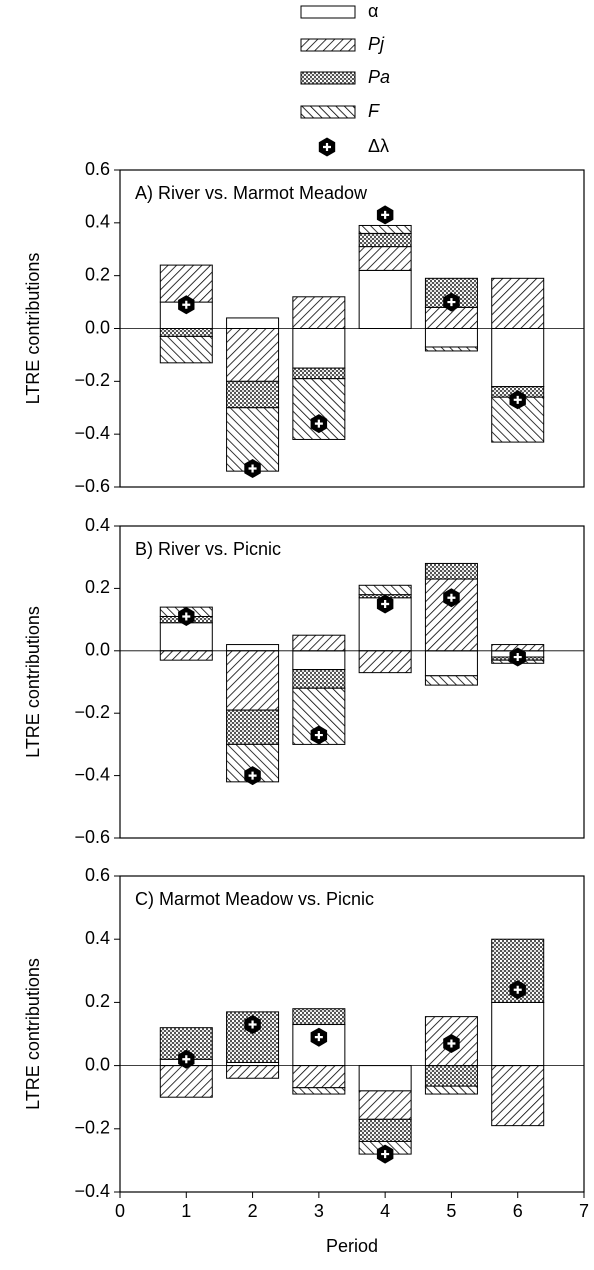 Image resolution: width=594 pixels, height=1270 pixels. I want to click on x-tick-label: 5, so click(451, 1211).